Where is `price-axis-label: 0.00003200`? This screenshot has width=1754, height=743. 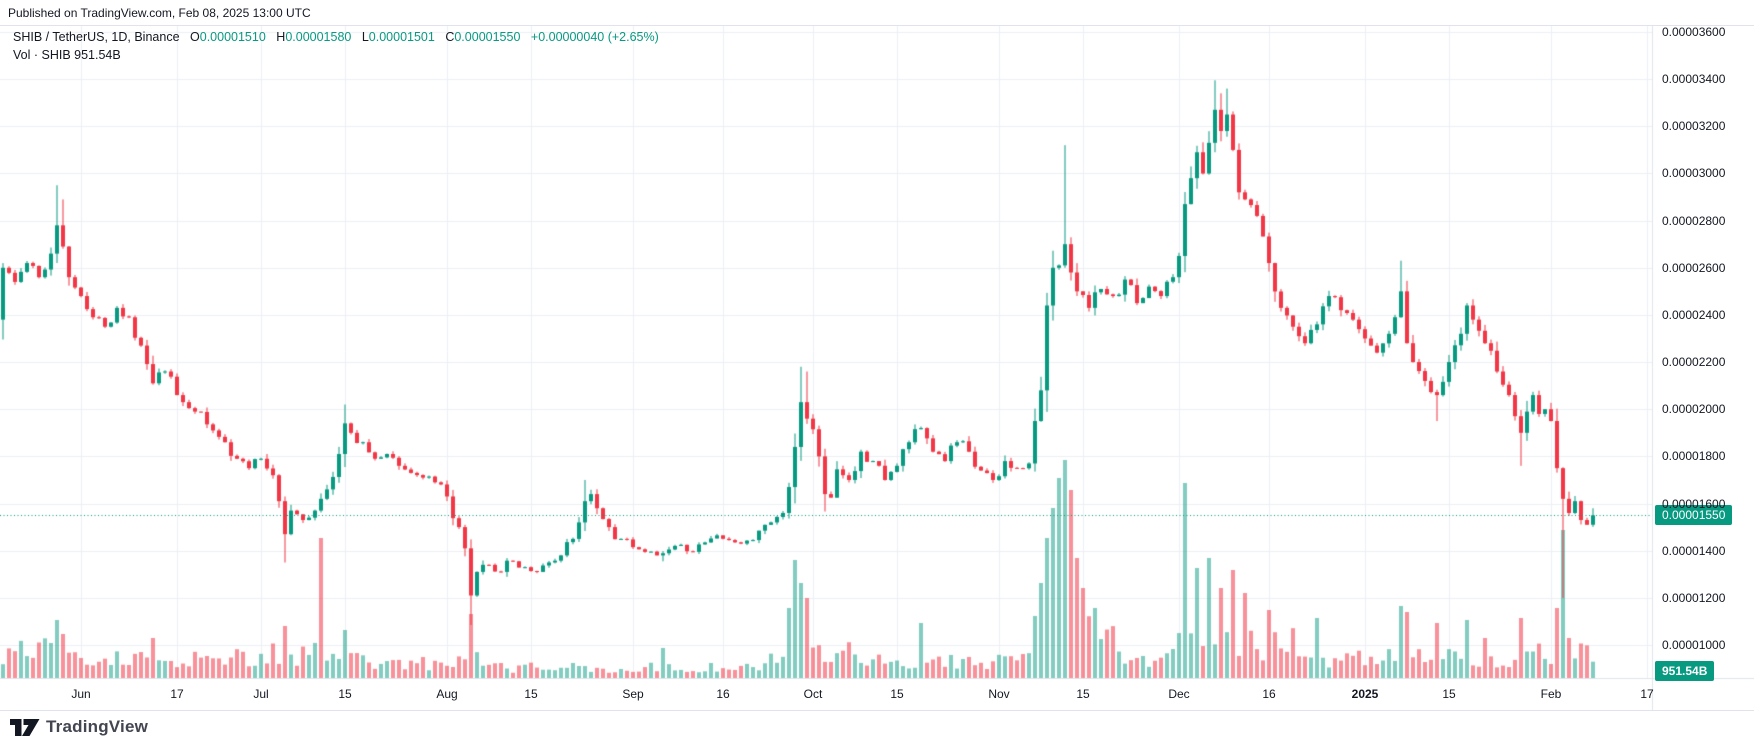
price-axis-label: 0.00003200 is located at coordinates (1694, 126).